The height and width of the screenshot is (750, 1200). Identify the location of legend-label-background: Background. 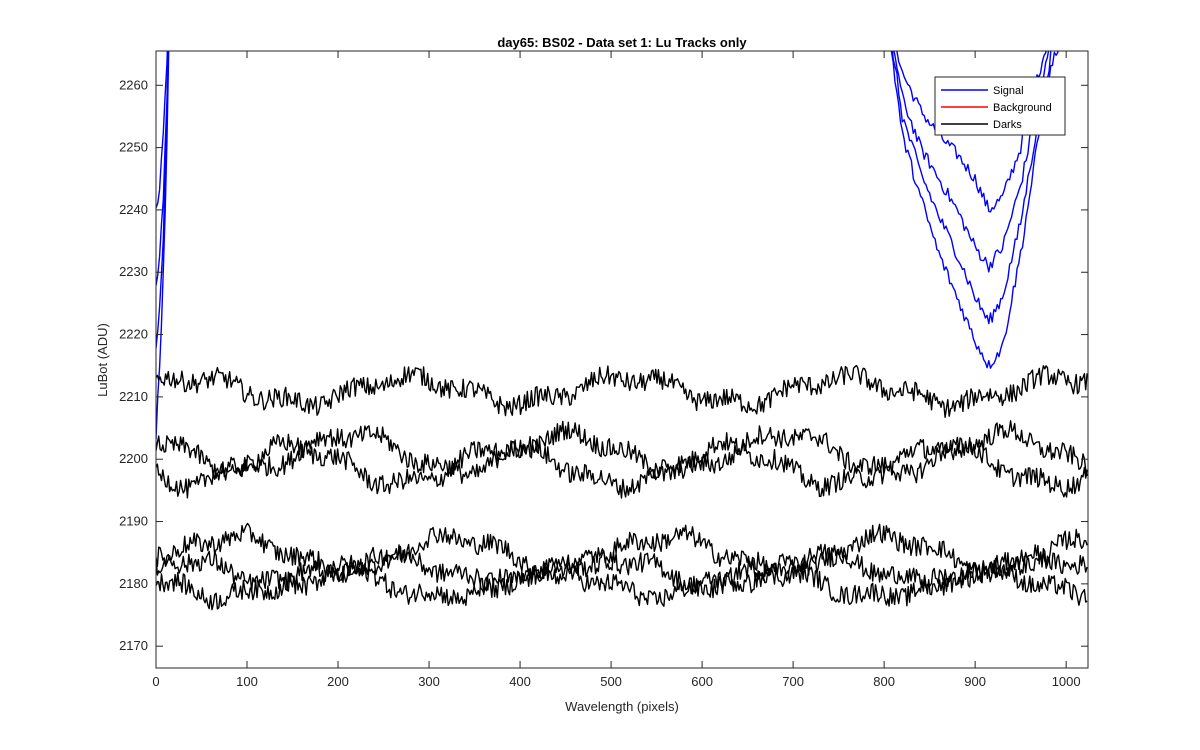
(1022, 108).